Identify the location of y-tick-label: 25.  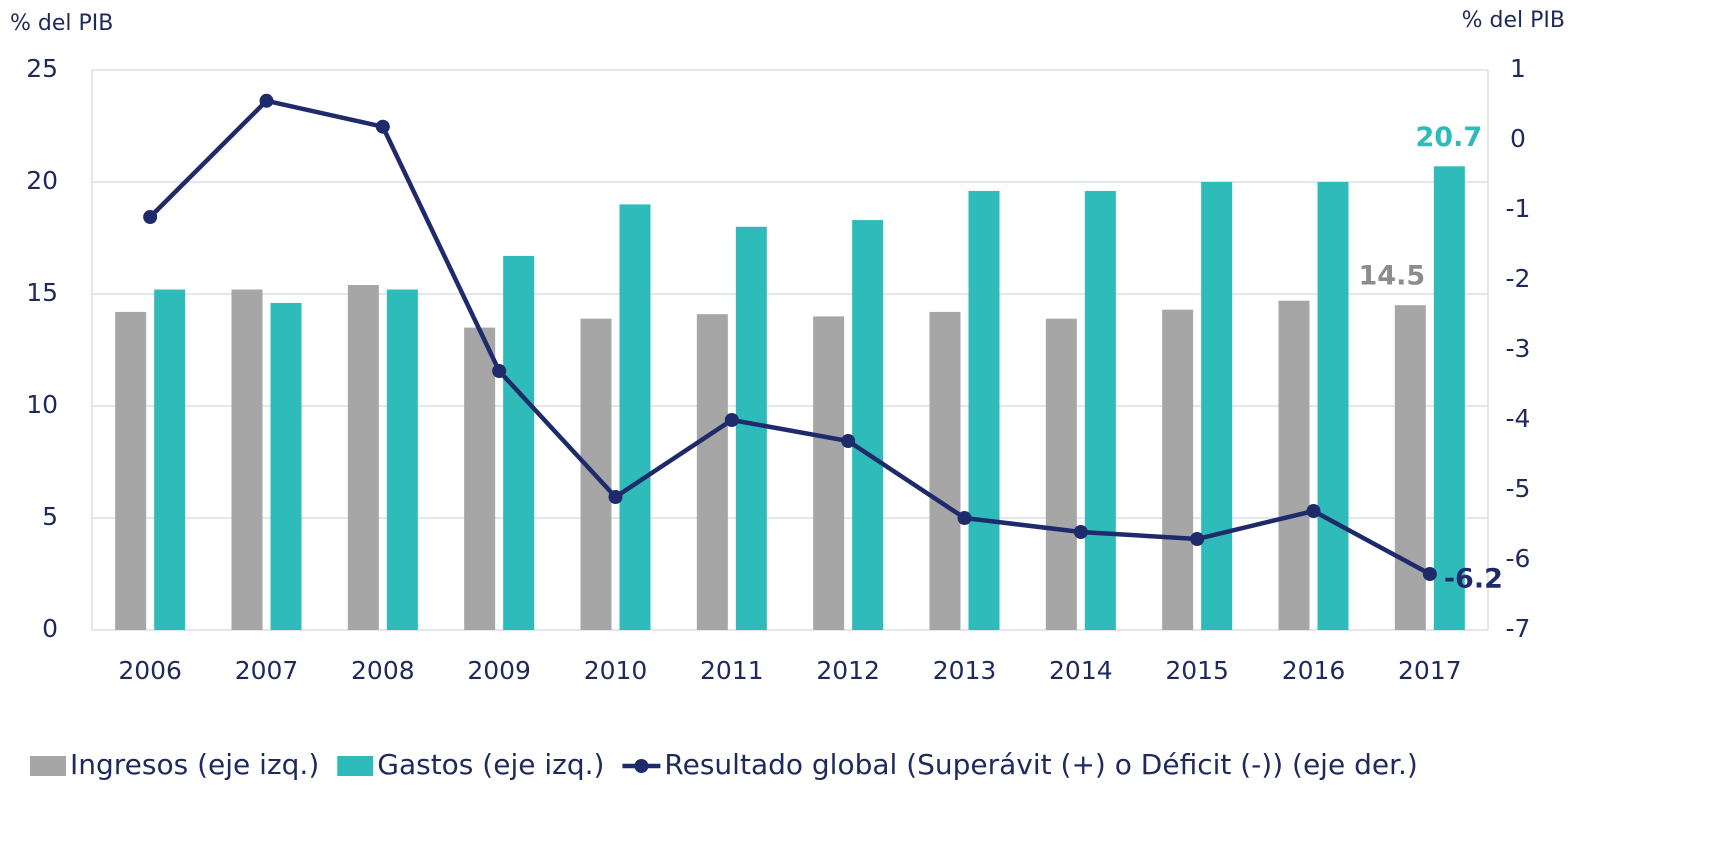
(42, 68).